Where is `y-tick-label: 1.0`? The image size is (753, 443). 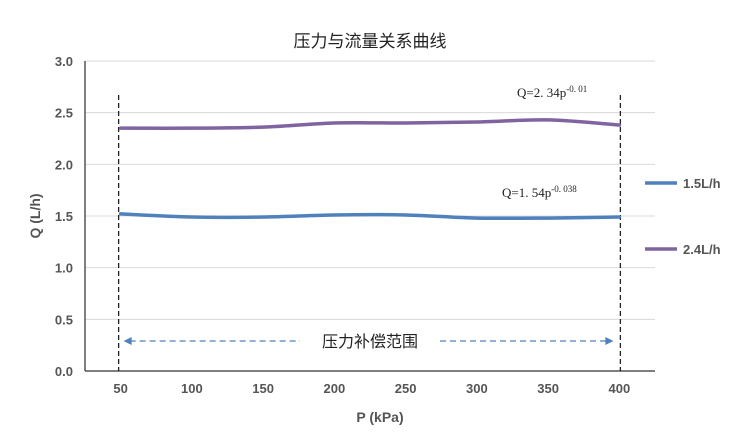 y-tick-label: 1.0 is located at coordinates (64, 268).